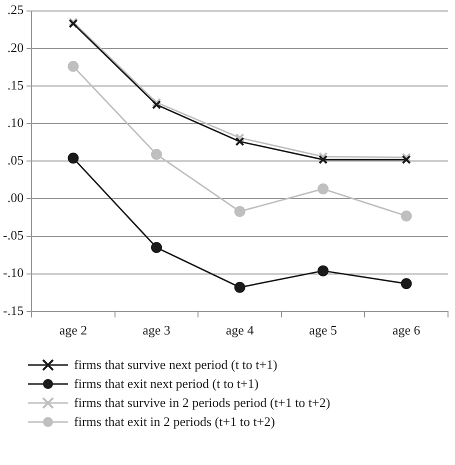  Describe the element at coordinates (15, 47) in the screenshot. I see `y-tick-label: .20` at that location.